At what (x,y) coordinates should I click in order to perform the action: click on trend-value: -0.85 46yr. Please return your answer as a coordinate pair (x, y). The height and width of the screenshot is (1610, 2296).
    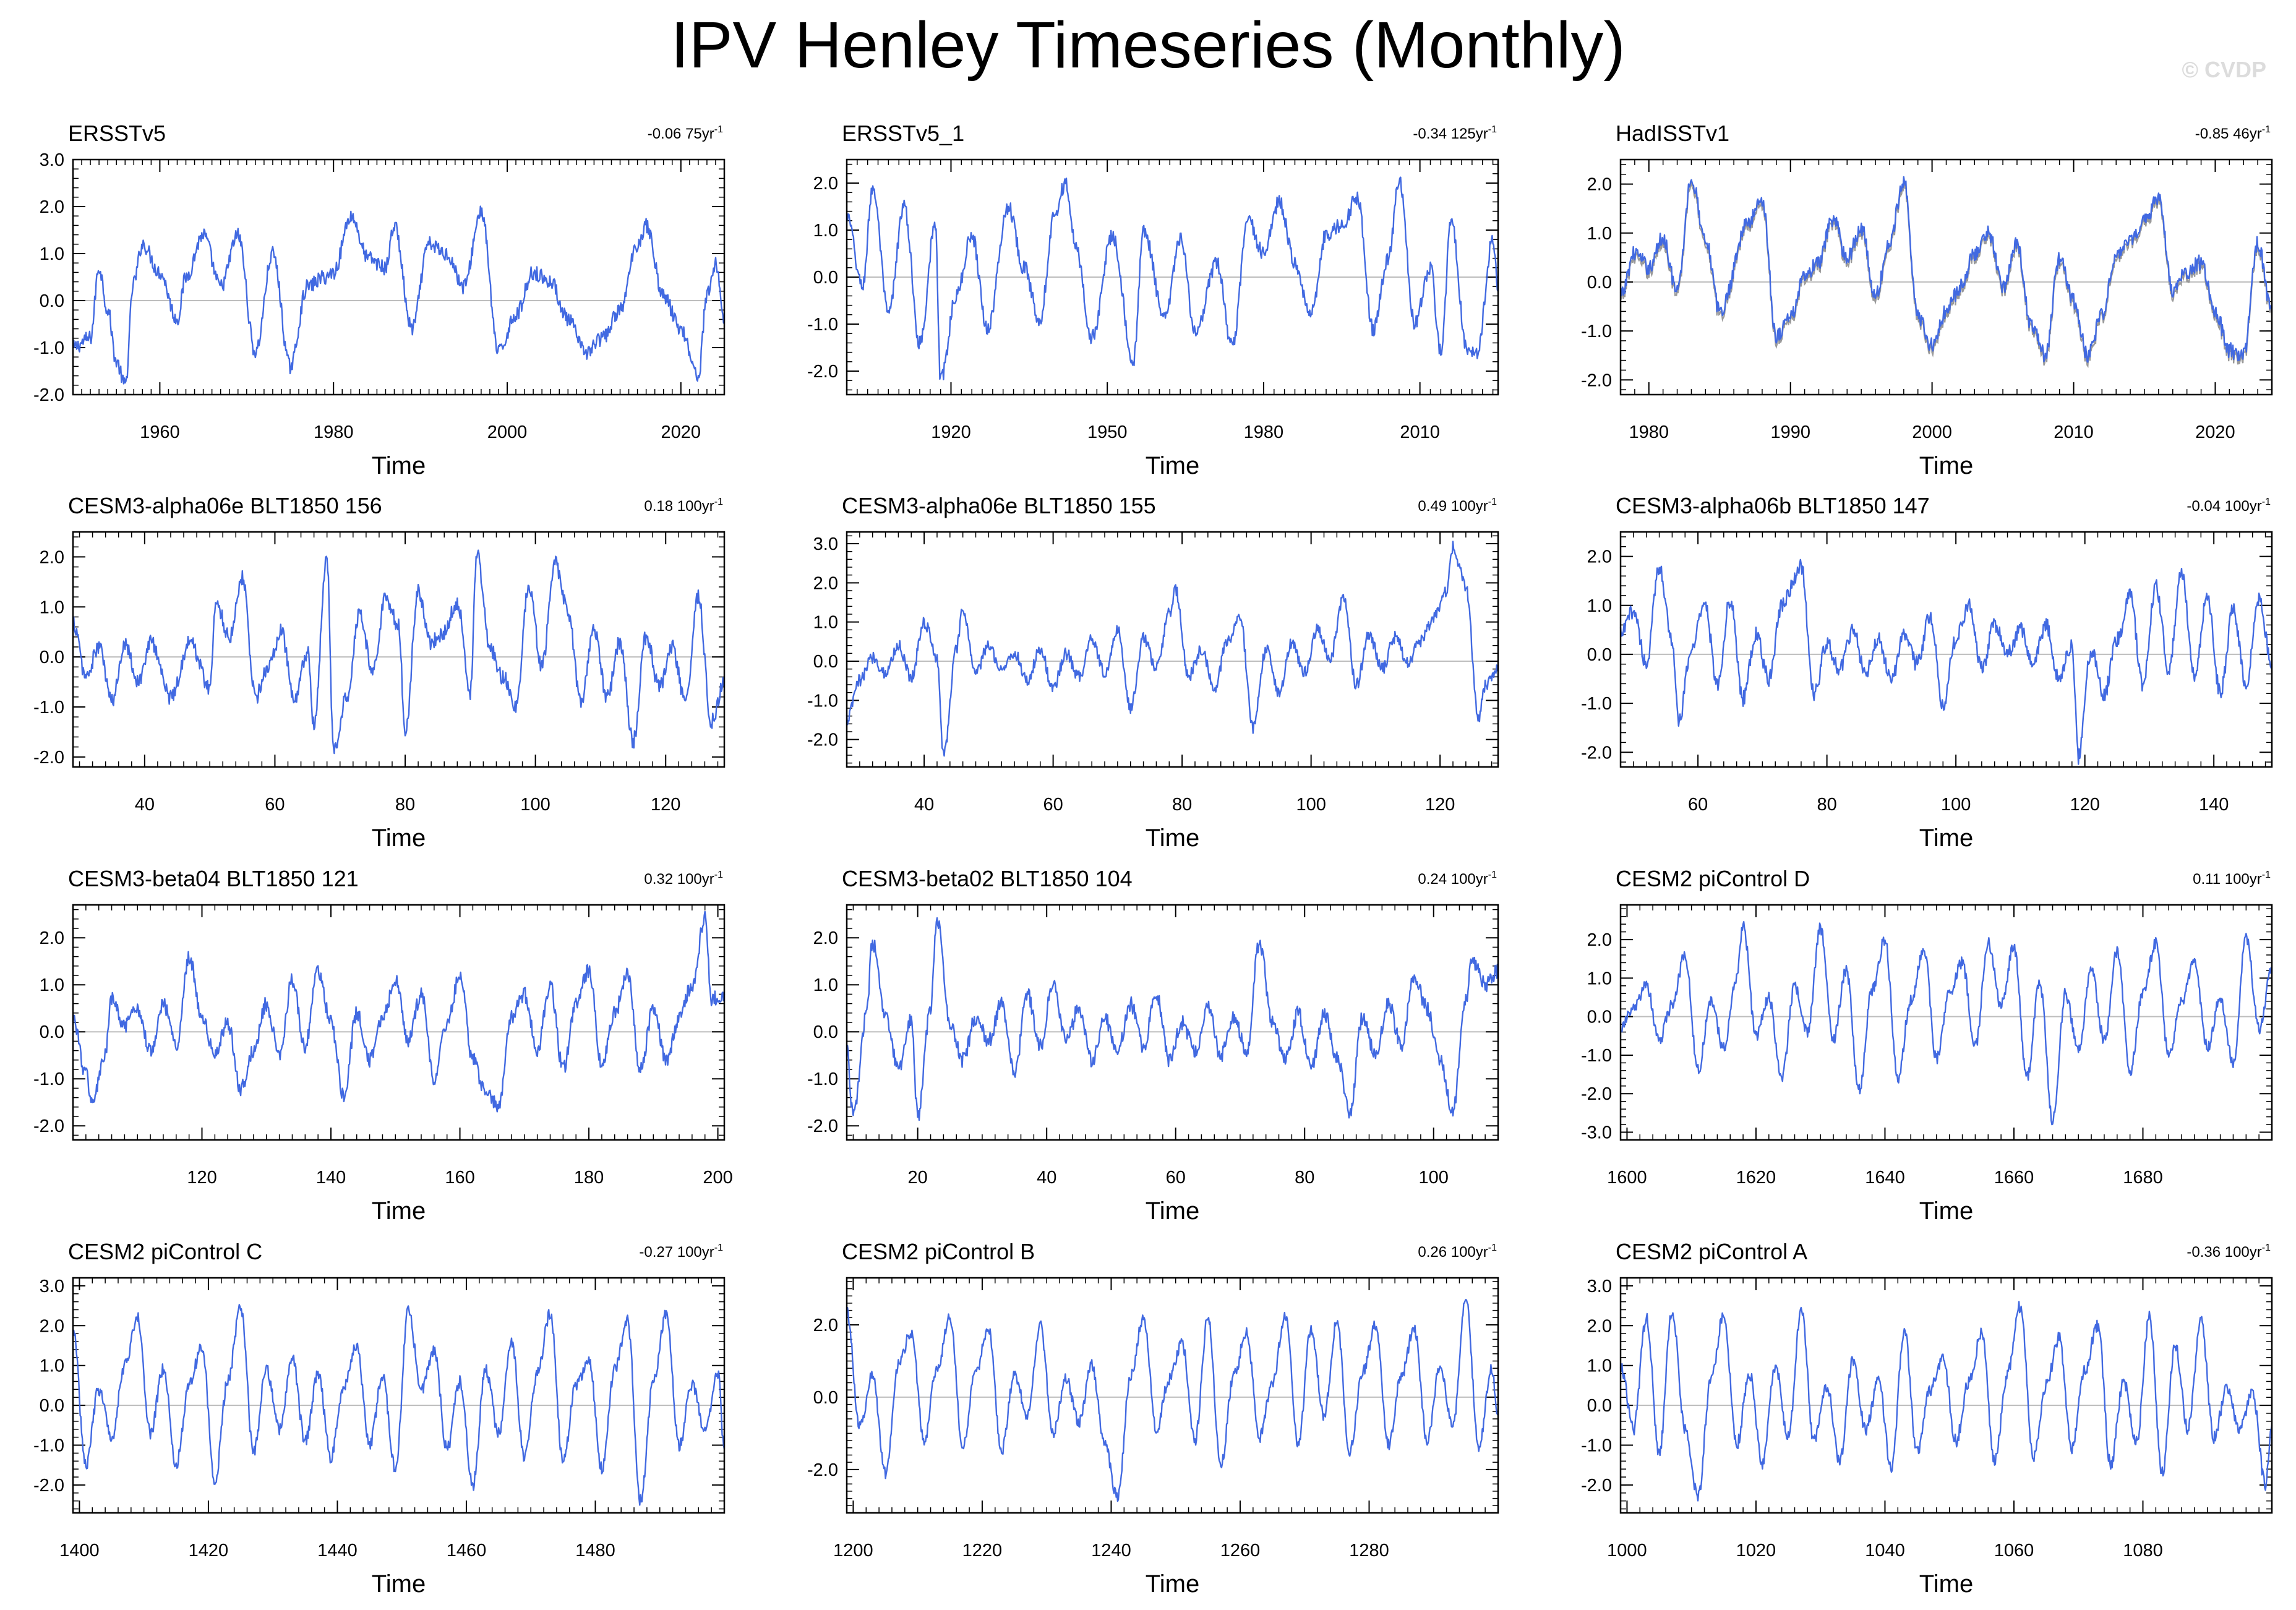
    Looking at the image, I should click on (2228, 134).